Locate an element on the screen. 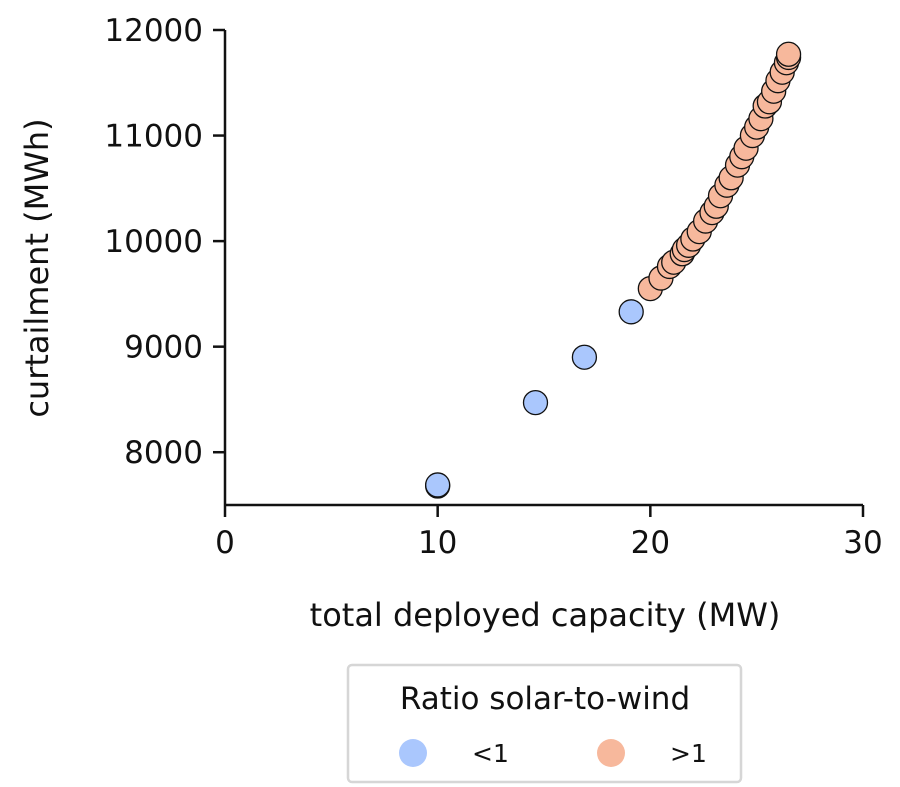 The image size is (900, 787). legend-frame is located at coordinates (544, 723).